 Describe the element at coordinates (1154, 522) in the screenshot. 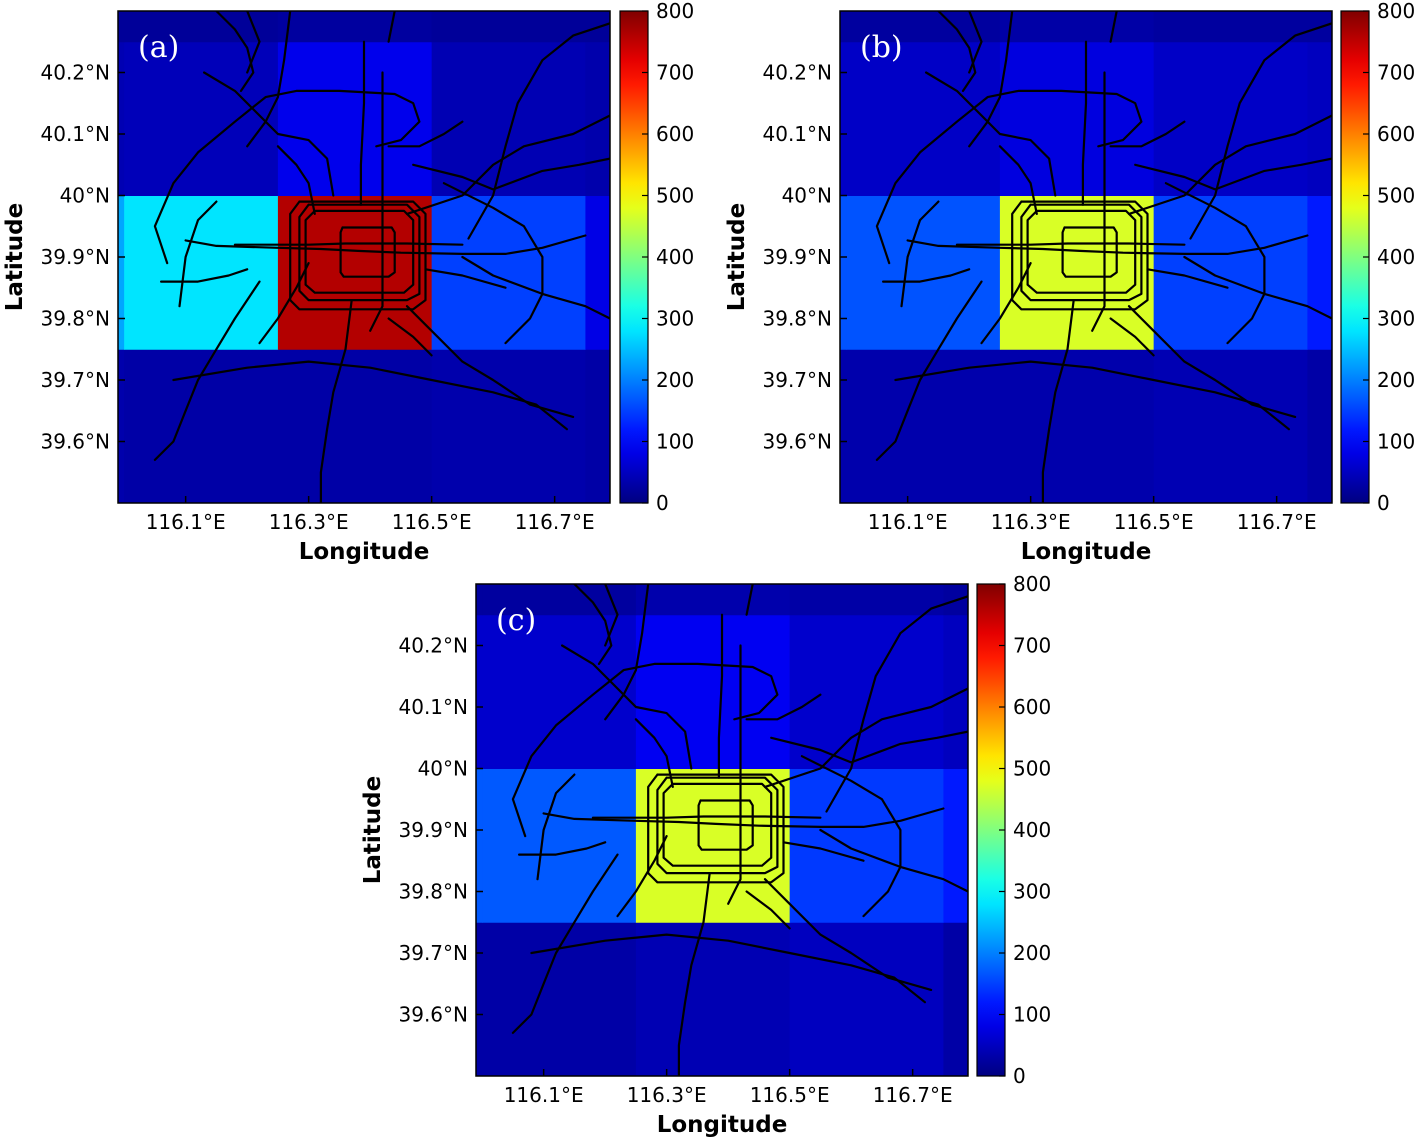

I see `x-tick-label: 116.5°E` at that location.